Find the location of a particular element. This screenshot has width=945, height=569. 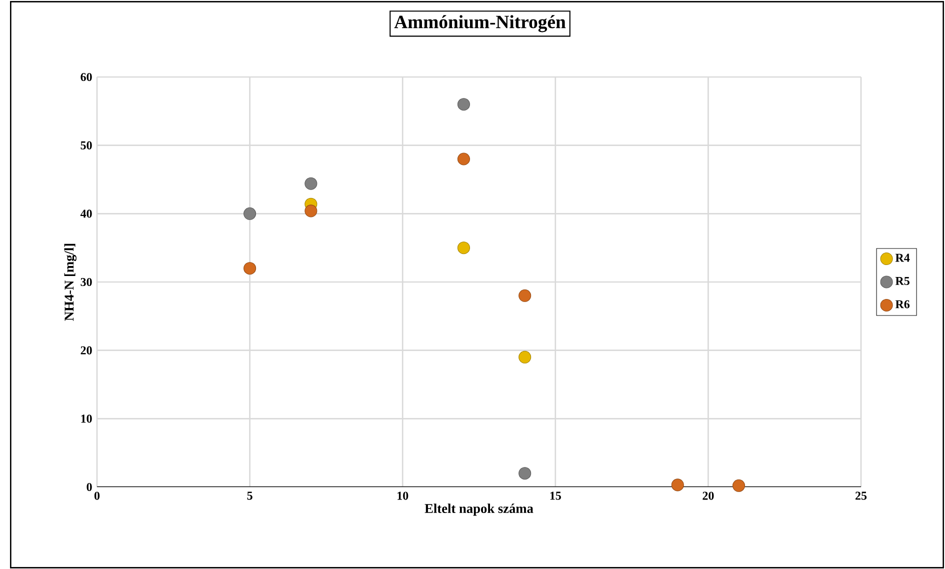

y-tick-label: 0 is located at coordinates (89, 487).